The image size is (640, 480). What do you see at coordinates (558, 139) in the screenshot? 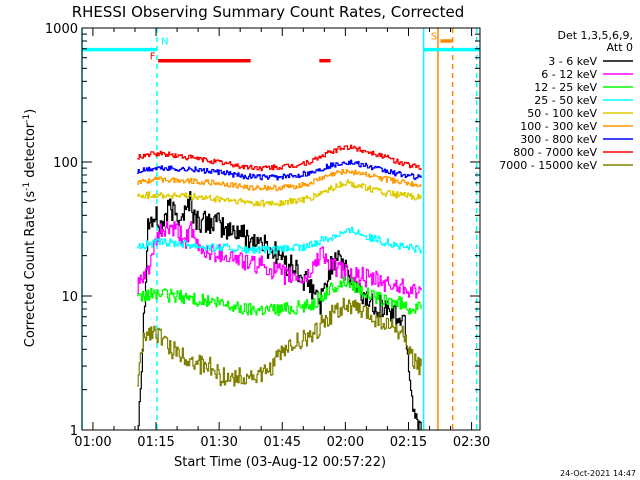
I see `legend-label-7: 300 - 800 keV` at bounding box center [558, 139].